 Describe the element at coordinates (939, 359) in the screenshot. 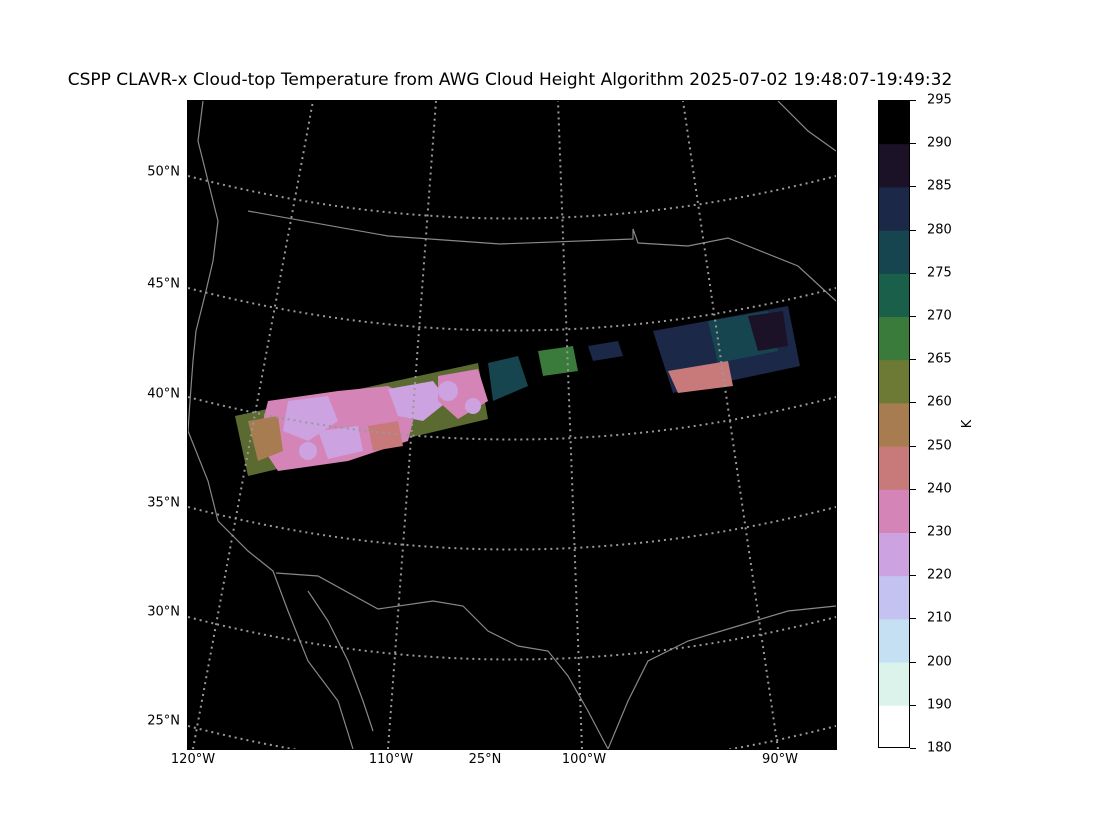

I see `colorbar-tick-label: 265` at that location.